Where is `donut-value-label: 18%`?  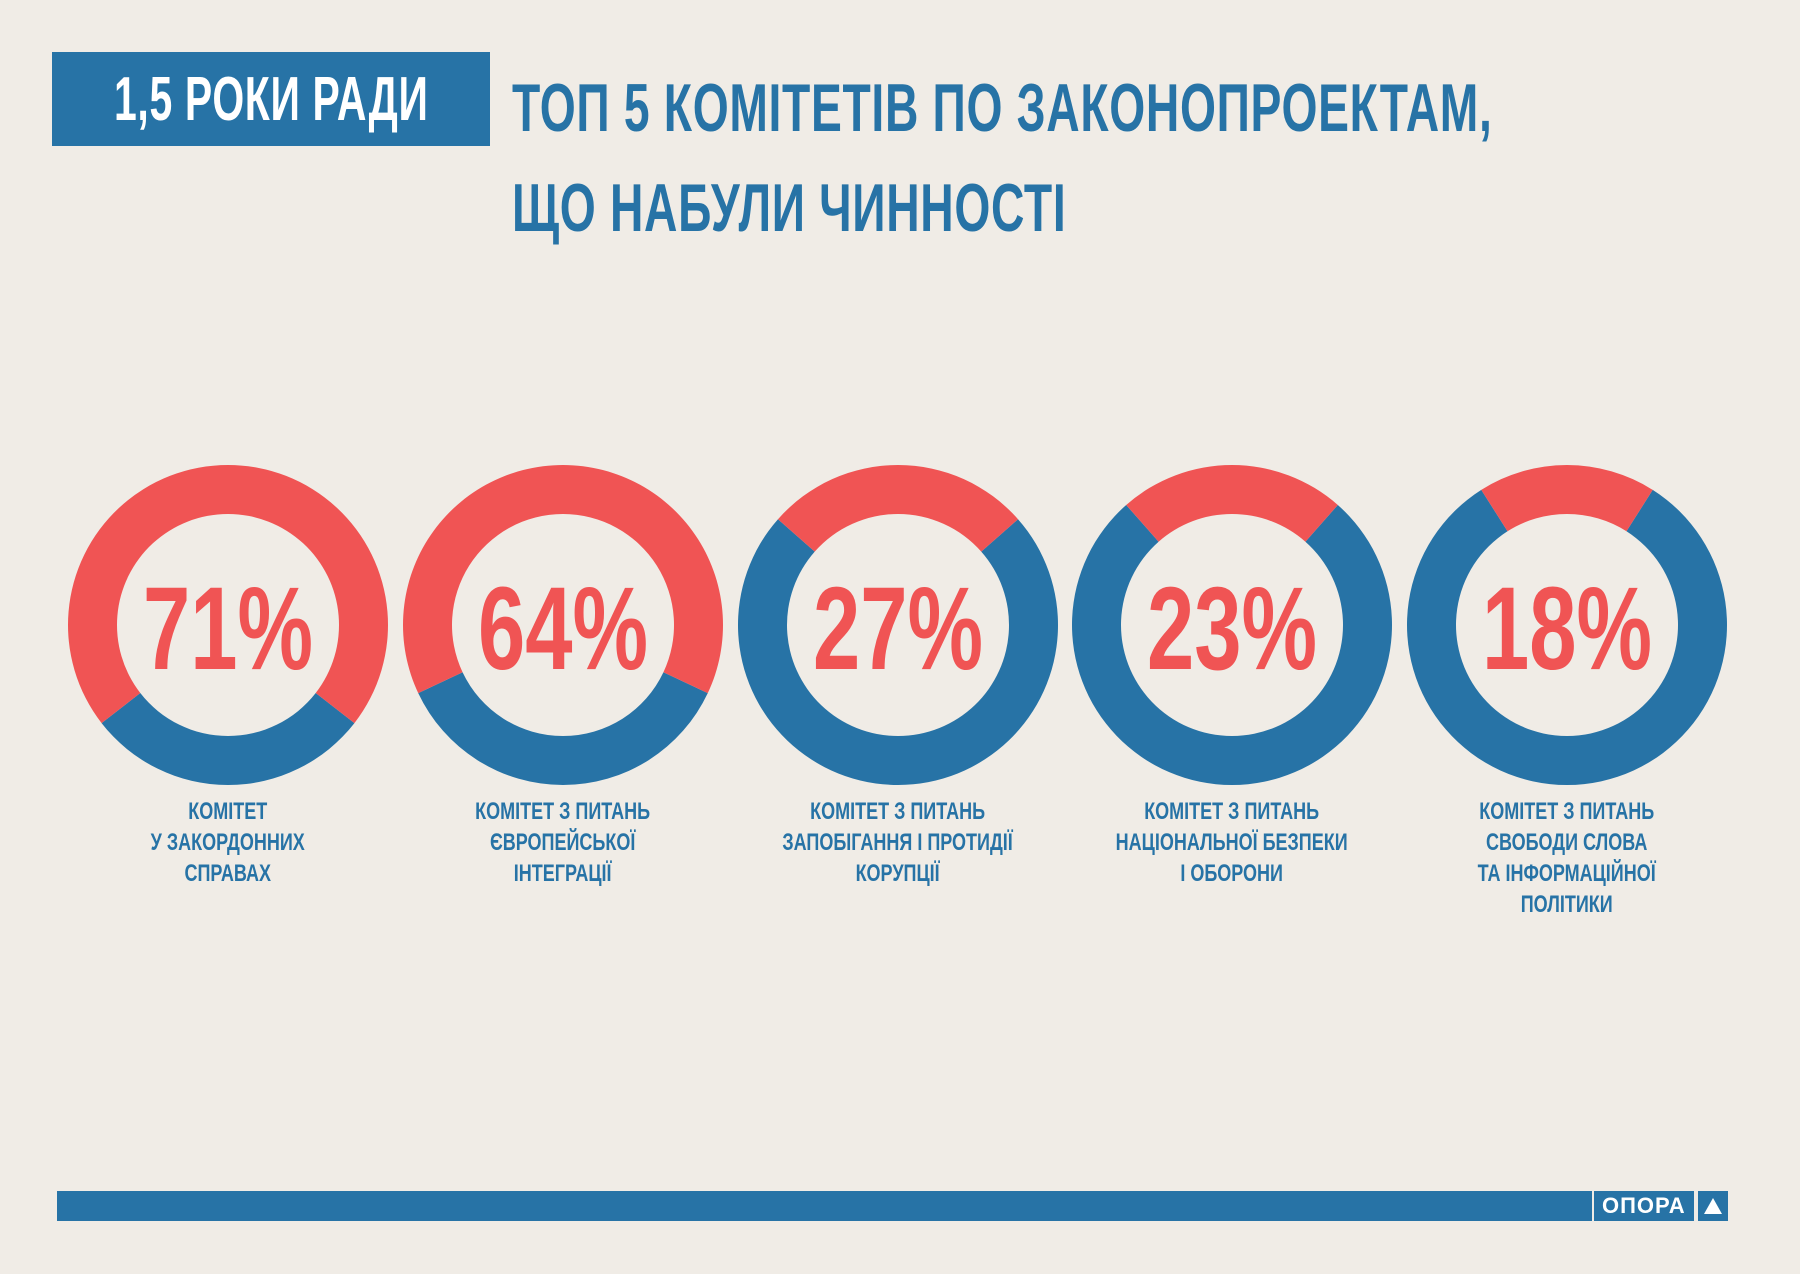
donut-value-label: 18% is located at coordinates (1567, 628).